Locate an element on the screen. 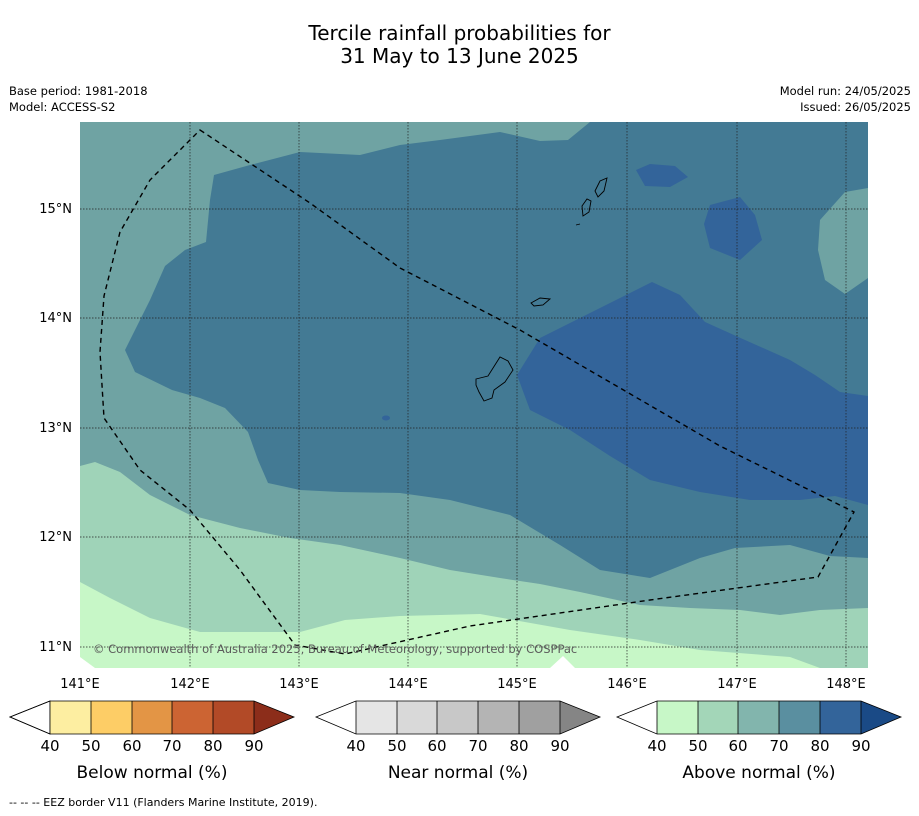  lon-label: 148°E is located at coordinates (846, 684).